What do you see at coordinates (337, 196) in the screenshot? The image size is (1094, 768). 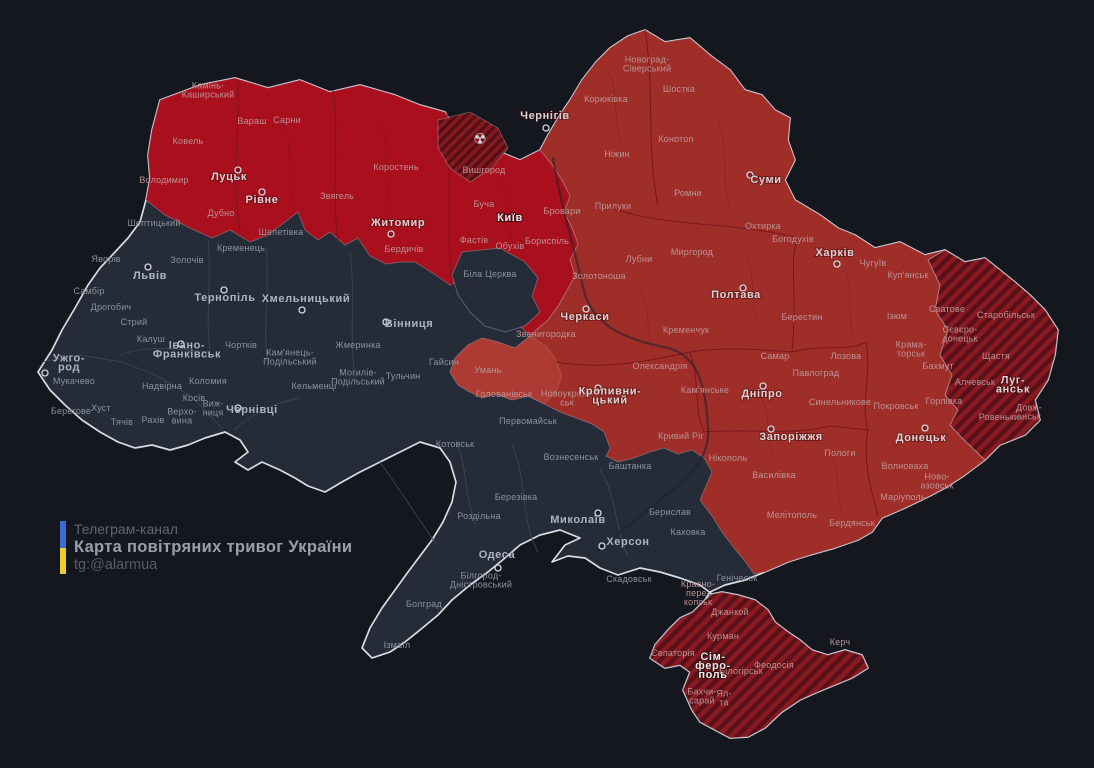 I see `city-label: Звягель` at bounding box center [337, 196].